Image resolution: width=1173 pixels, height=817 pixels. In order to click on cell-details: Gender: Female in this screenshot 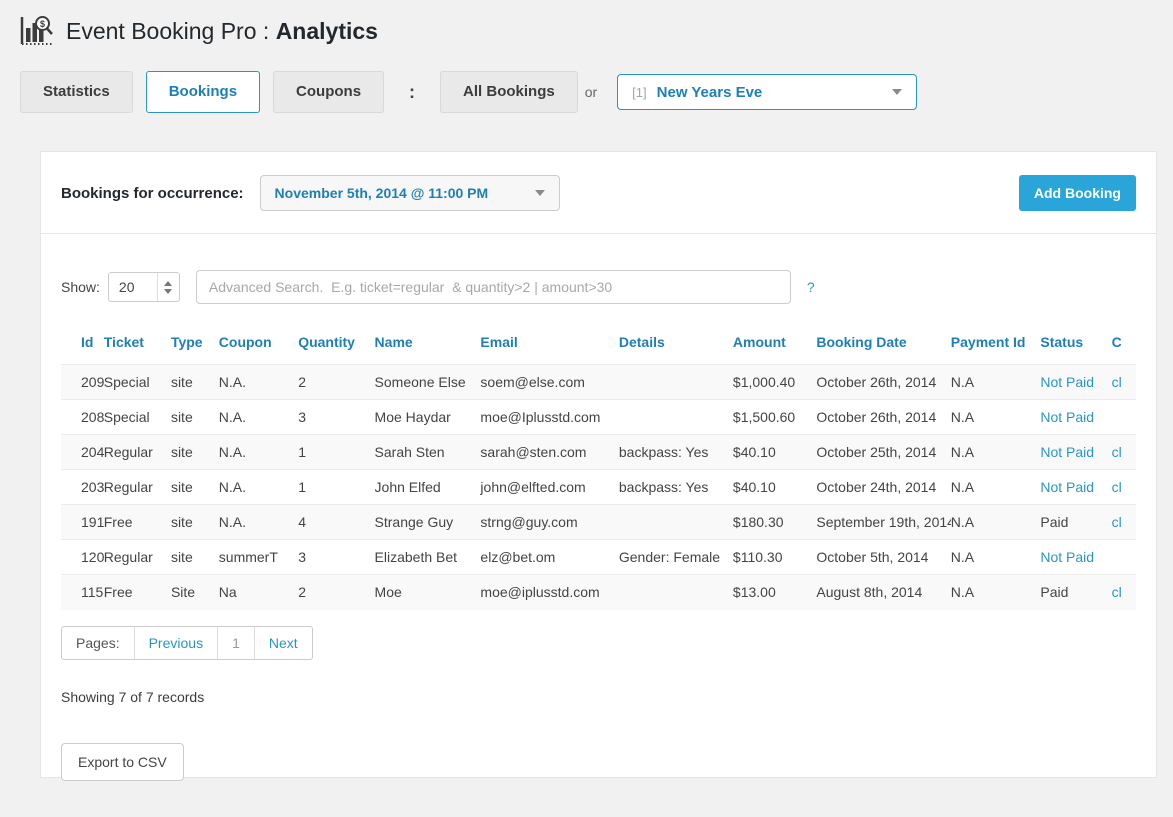, I will do `click(669, 557)`.